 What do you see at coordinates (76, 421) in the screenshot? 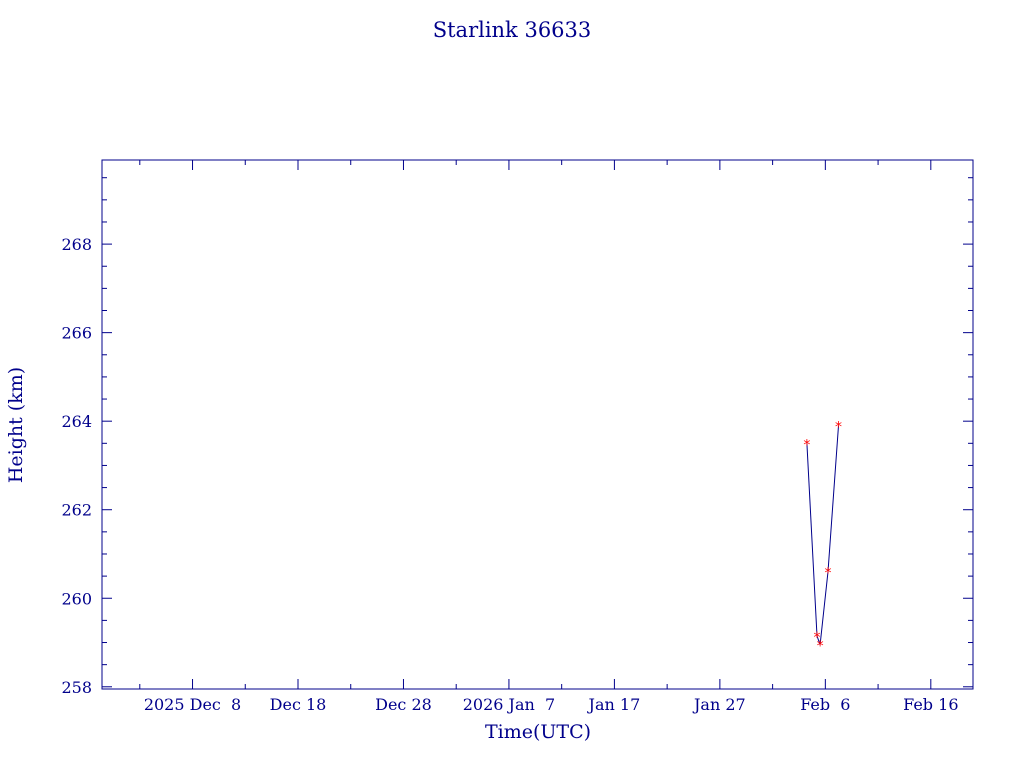
I see `y-tick-label: 264` at bounding box center [76, 421].